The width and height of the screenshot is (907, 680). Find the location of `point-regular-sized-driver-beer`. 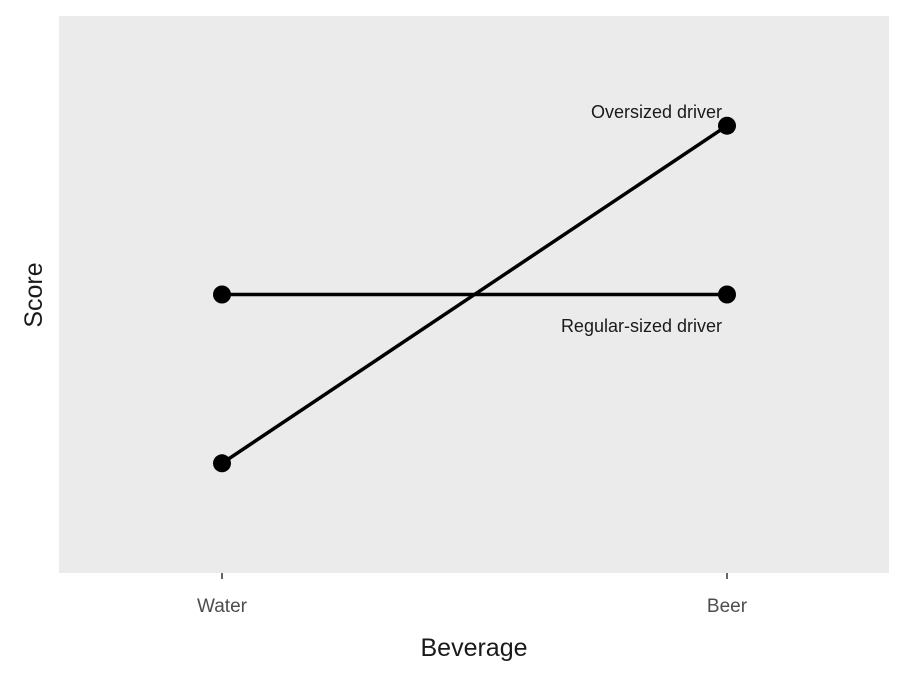

point-regular-sized-driver-beer is located at coordinates (727, 294).